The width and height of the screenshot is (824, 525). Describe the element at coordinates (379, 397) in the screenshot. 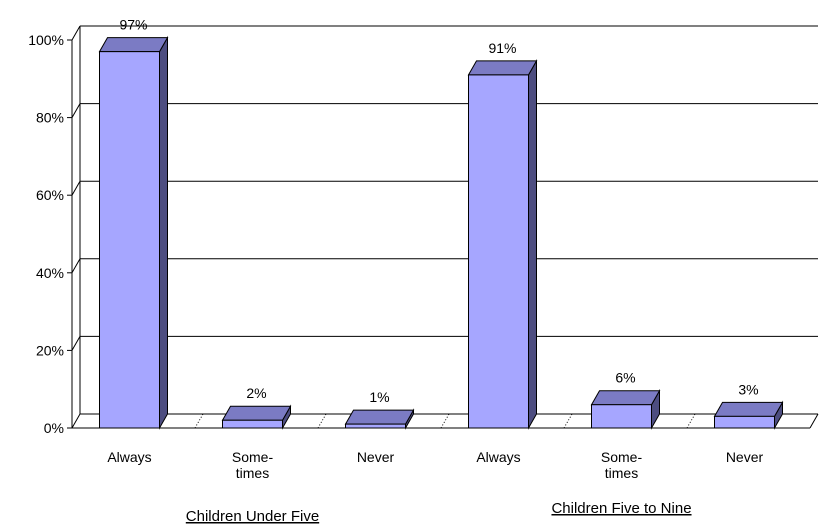

I see `data-label: 1%` at that location.